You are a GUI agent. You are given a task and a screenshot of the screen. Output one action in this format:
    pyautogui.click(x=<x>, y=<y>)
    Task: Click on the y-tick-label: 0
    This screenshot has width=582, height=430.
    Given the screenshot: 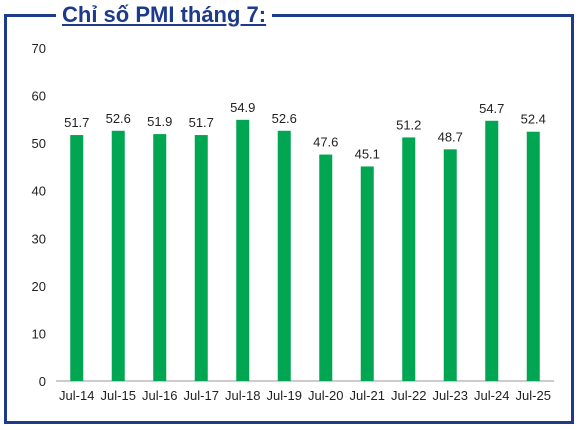 What is the action you would take?
    pyautogui.click(x=42, y=381)
    